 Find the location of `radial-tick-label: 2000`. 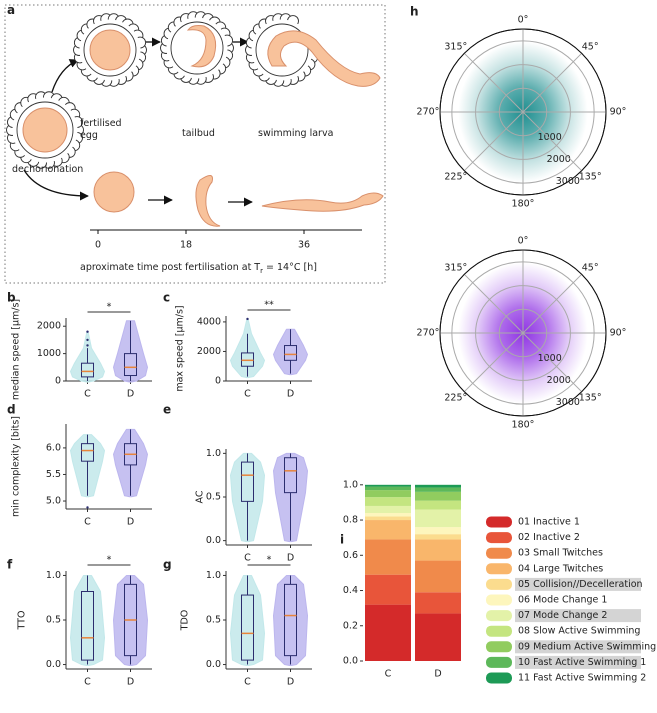

radial-tick-label: 2000 is located at coordinates (559, 380).